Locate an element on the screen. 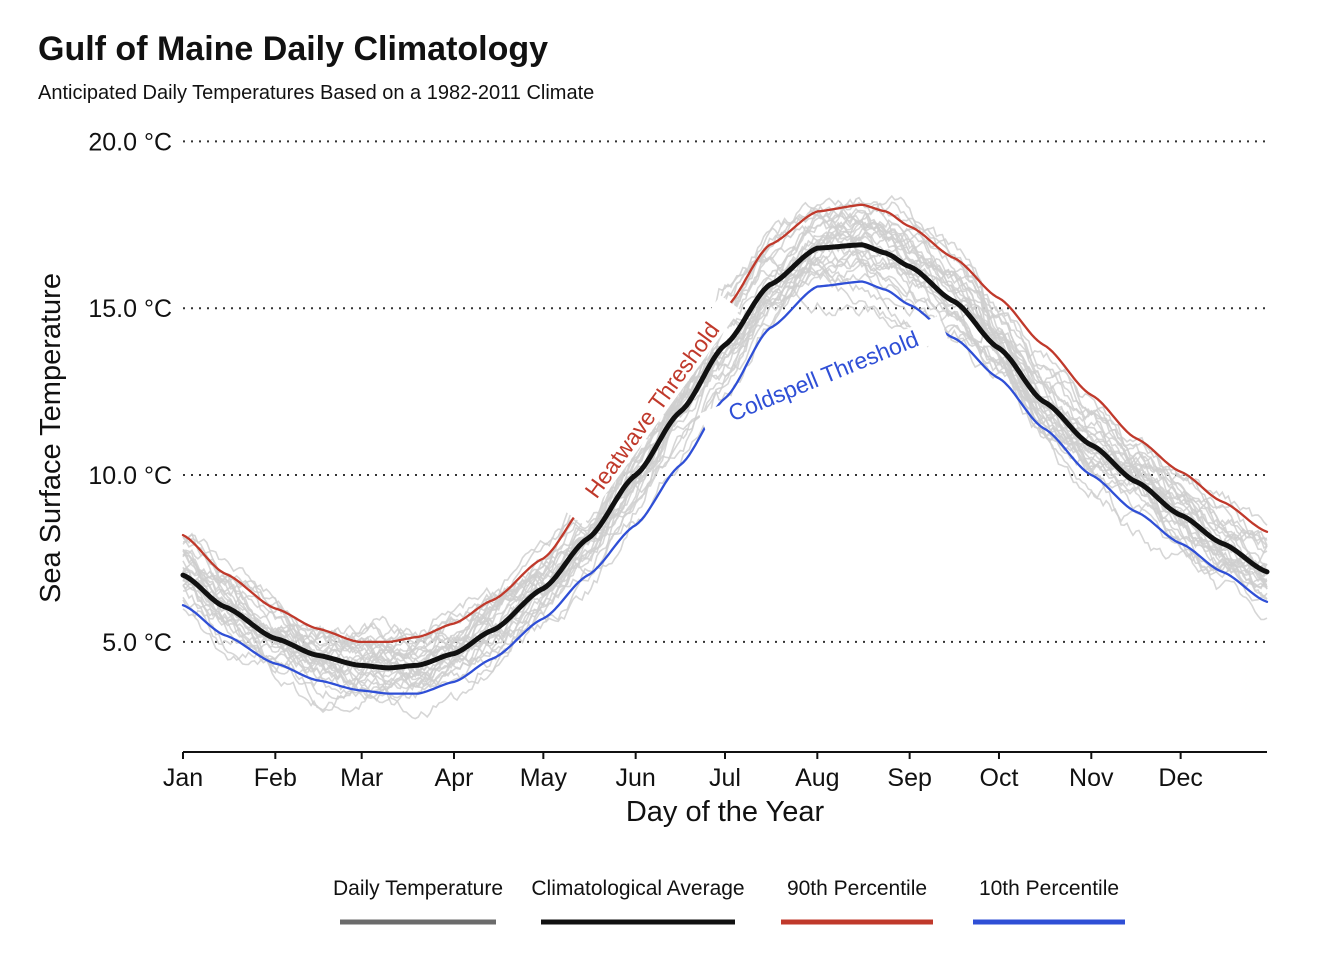  y-tick-label: 5.0 °C is located at coordinates (137, 643).